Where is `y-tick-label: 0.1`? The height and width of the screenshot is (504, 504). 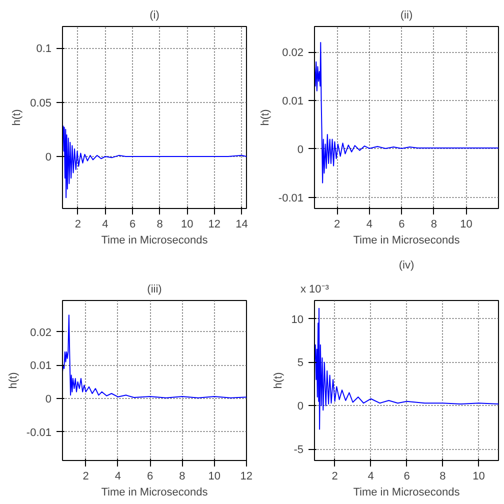 y-tick-label: 0.1 is located at coordinates (44, 49).